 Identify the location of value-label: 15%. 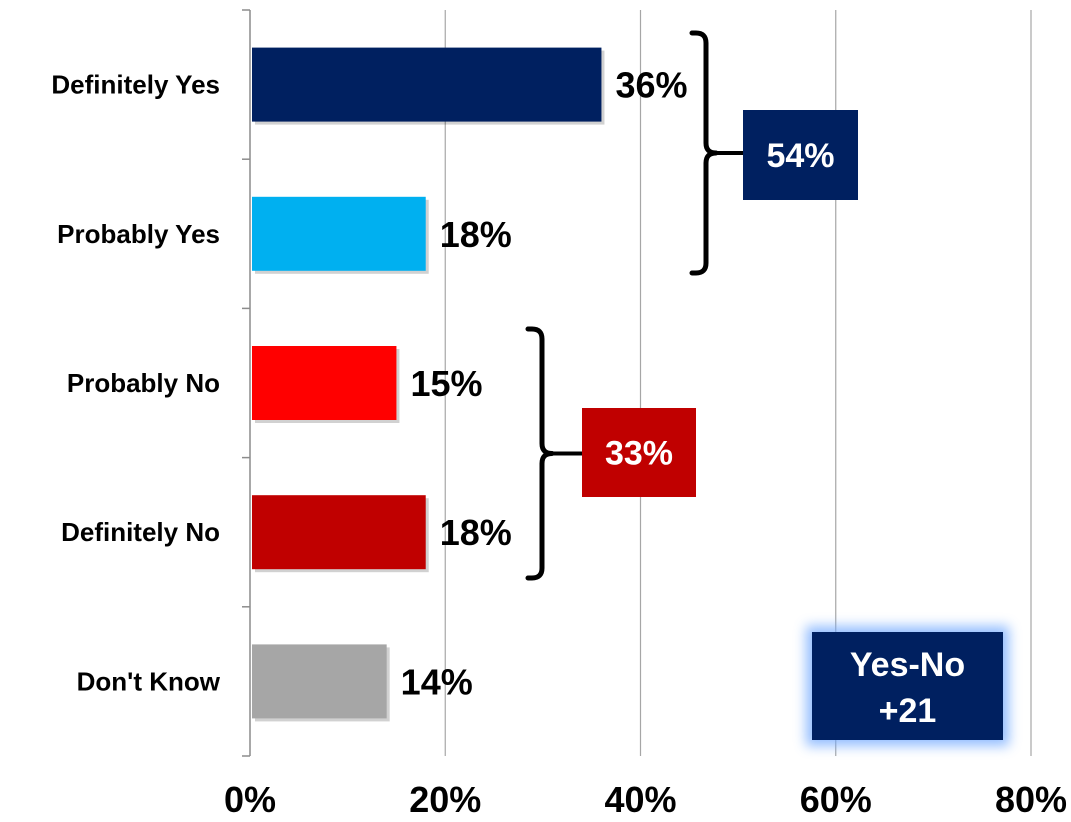
(446, 383).